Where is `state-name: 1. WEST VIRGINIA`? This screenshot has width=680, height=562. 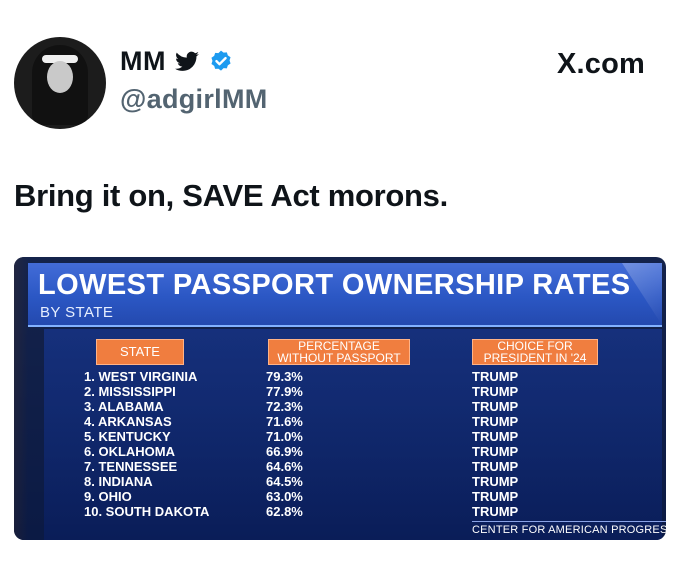 state-name: 1. WEST VIRGINIA is located at coordinates (141, 376).